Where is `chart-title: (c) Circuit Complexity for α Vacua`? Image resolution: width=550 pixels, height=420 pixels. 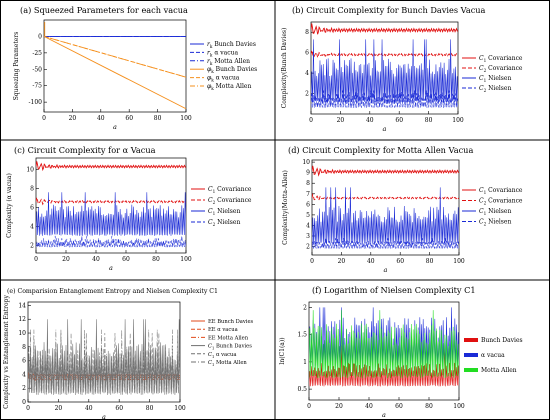 chart-title: (c) Circuit Complexity for α Vacua is located at coordinates (85, 150).